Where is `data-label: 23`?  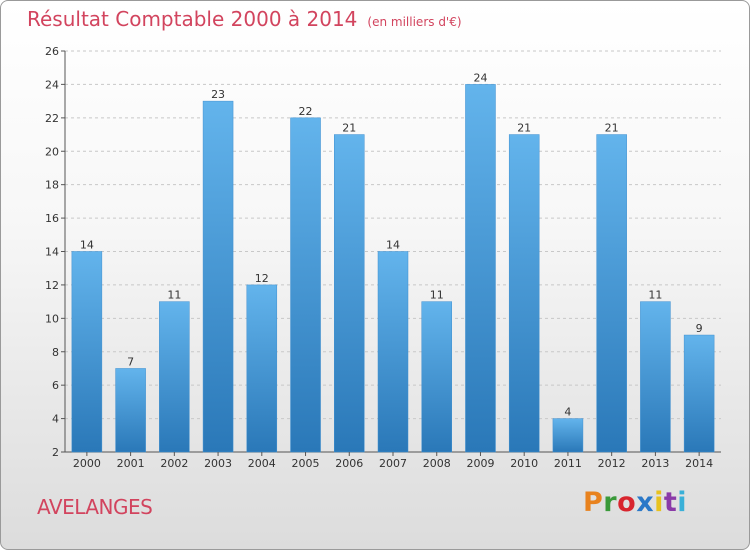 data-label: 23 is located at coordinates (218, 94).